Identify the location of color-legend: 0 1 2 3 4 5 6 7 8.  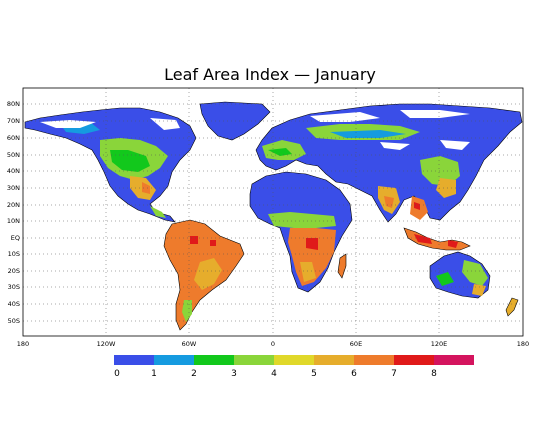
(294, 367).